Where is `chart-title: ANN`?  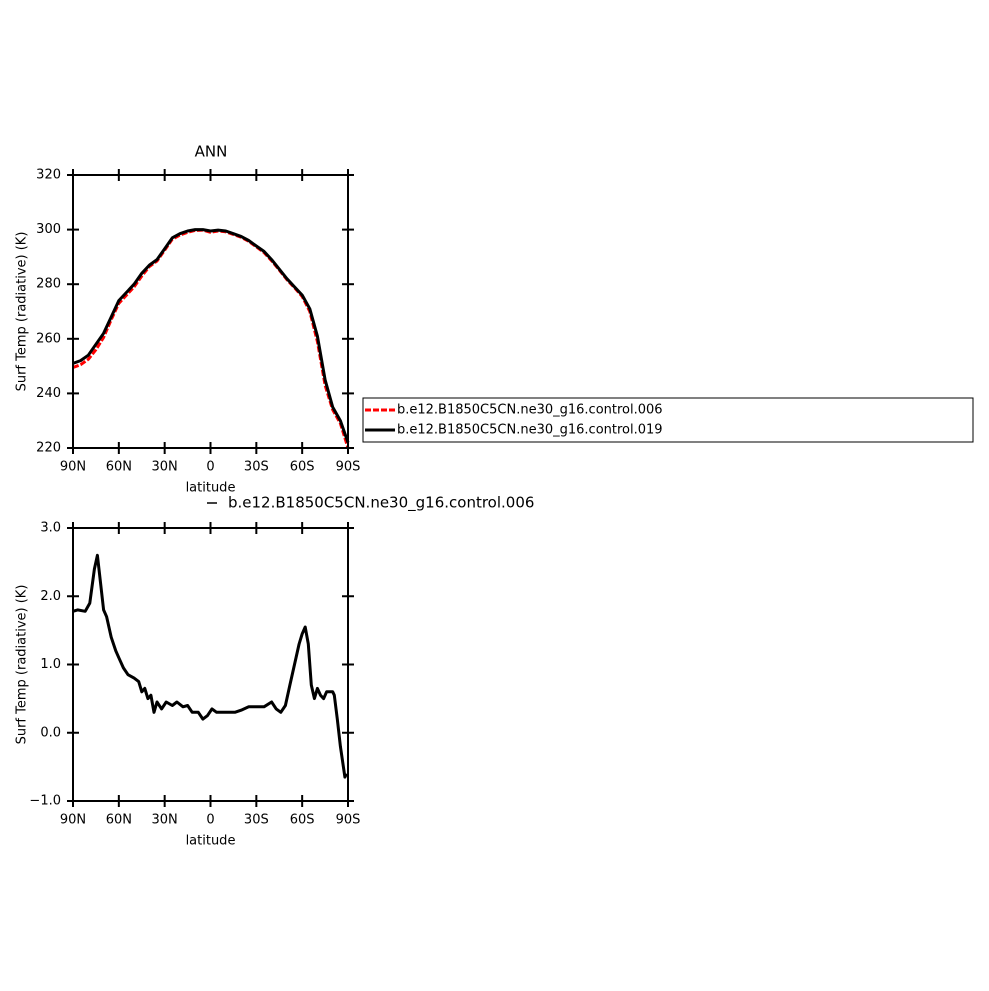 chart-title: ANN is located at coordinates (211, 152).